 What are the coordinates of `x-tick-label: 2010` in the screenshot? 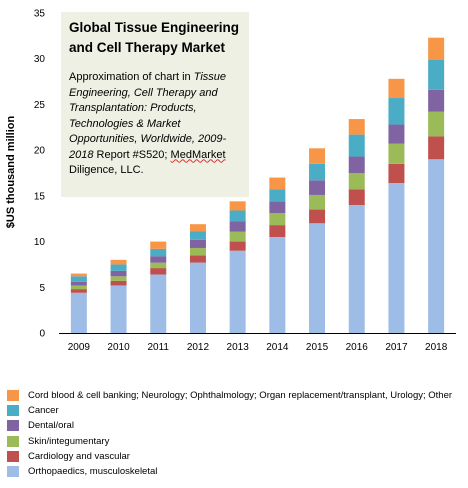 It's located at (118, 347).